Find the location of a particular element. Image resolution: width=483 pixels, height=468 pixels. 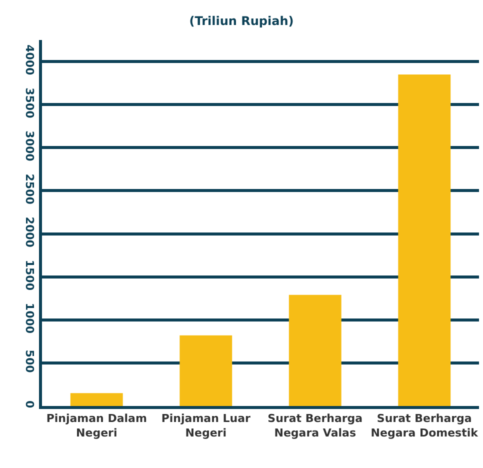

y-tick-label: 1000 is located at coordinates (29, 318).